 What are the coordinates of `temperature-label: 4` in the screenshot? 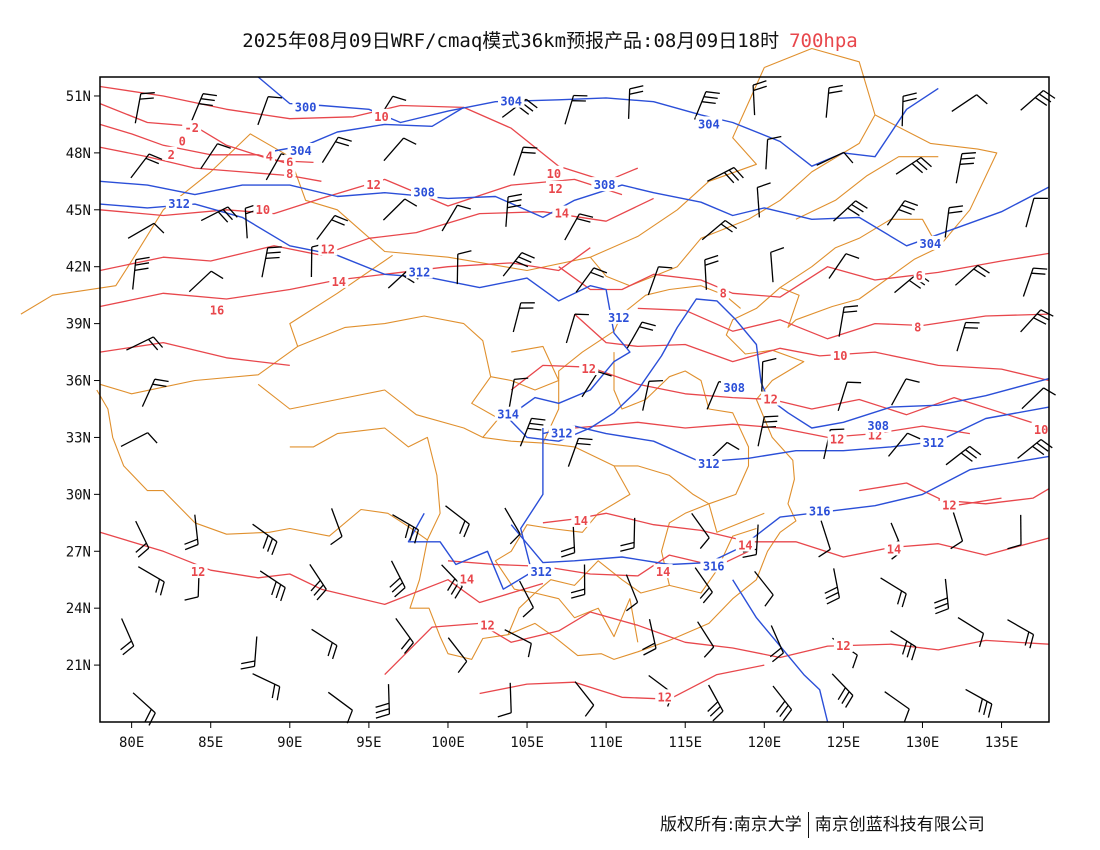 It's located at (269, 157).